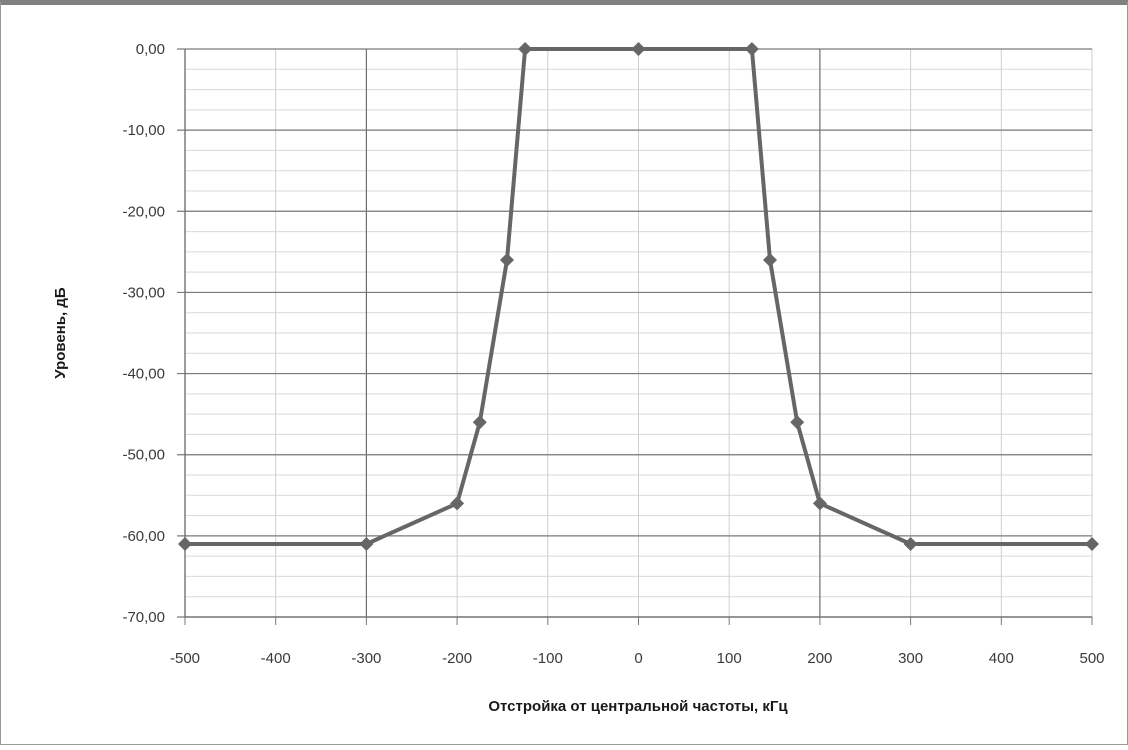 Image resolution: width=1128 pixels, height=750 pixels. What do you see at coordinates (143, 455) in the screenshot?
I see `y-tick-label: -50,00` at bounding box center [143, 455].